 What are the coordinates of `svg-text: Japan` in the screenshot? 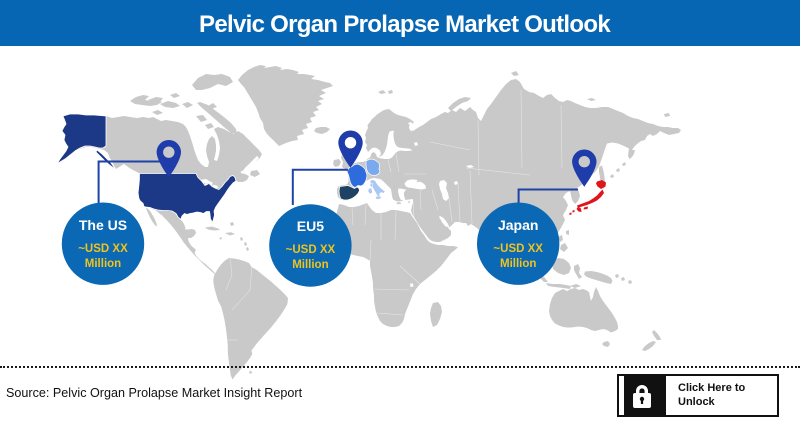 It's located at (518, 225).